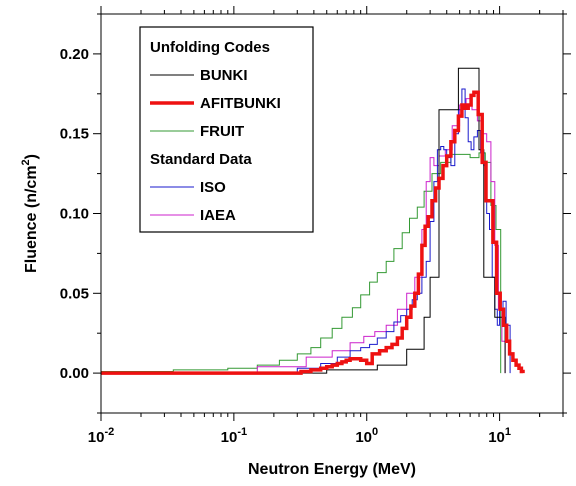  What do you see at coordinates (101, 436) in the screenshot?
I see `x-tick-label: 10⁻²` at bounding box center [101, 436].